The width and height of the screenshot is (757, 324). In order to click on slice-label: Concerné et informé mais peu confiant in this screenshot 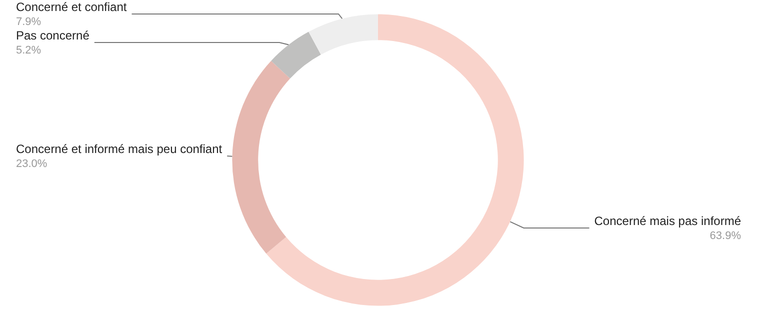, I will do `click(119, 149)`.